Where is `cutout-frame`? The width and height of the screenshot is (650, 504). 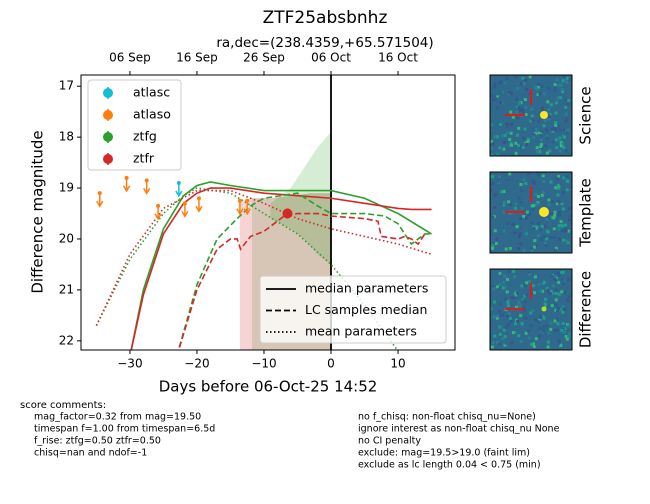
cutout-frame is located at coordinates (531, 212).